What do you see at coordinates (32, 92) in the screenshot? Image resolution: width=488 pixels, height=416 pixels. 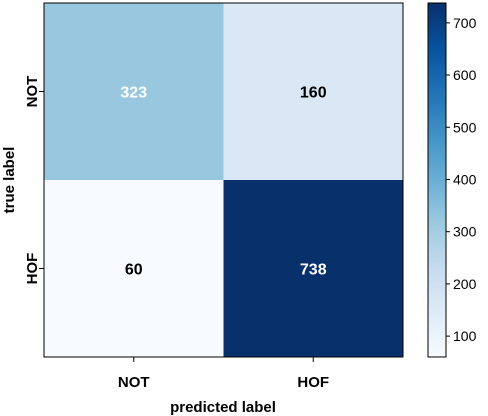 I see `y-tick-label: NOT` at bounding box center [32, 92].